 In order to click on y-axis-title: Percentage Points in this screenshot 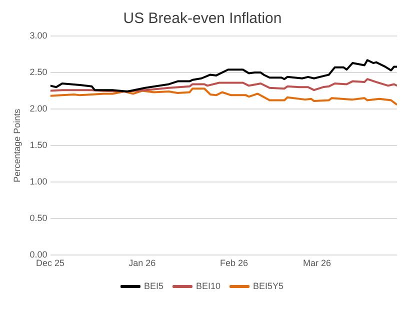, I will do `click(17, 145)`.